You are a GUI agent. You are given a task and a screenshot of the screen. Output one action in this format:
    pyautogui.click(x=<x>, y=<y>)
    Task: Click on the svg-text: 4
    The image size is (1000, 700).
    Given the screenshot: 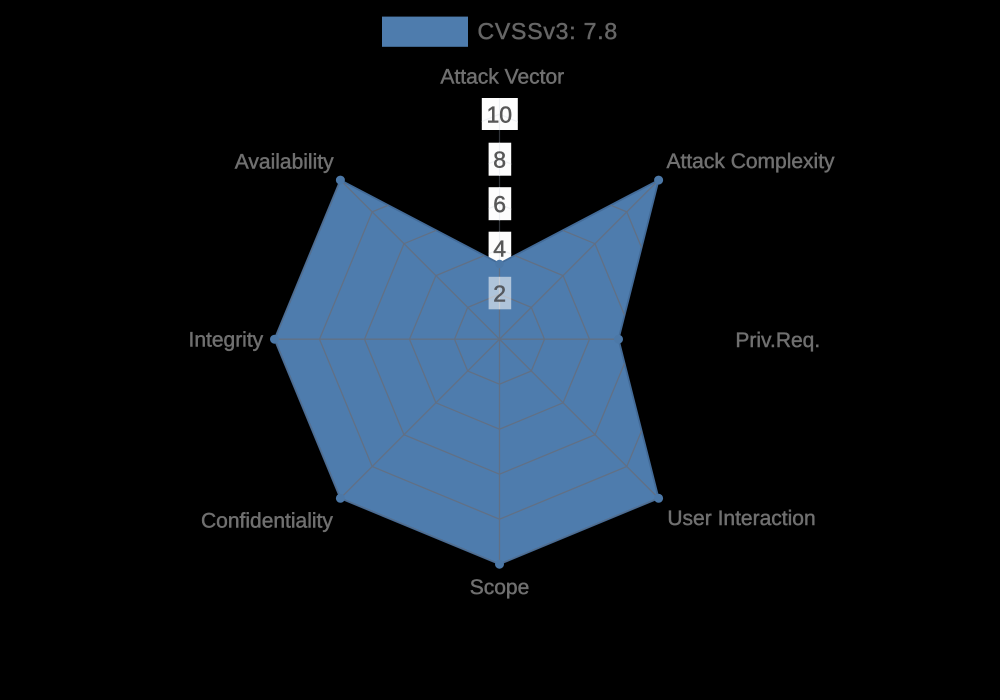 What is the action you would take?
    pyautogui.click(x=499, y=249)
    